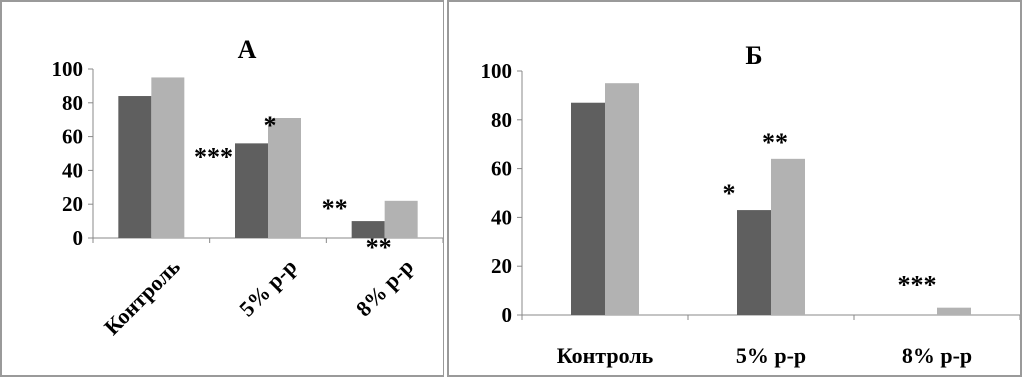  Describe the element at coordinates (497, 71) in the screenshot. I see `chart-b-y-tick-label: 100` at that location.